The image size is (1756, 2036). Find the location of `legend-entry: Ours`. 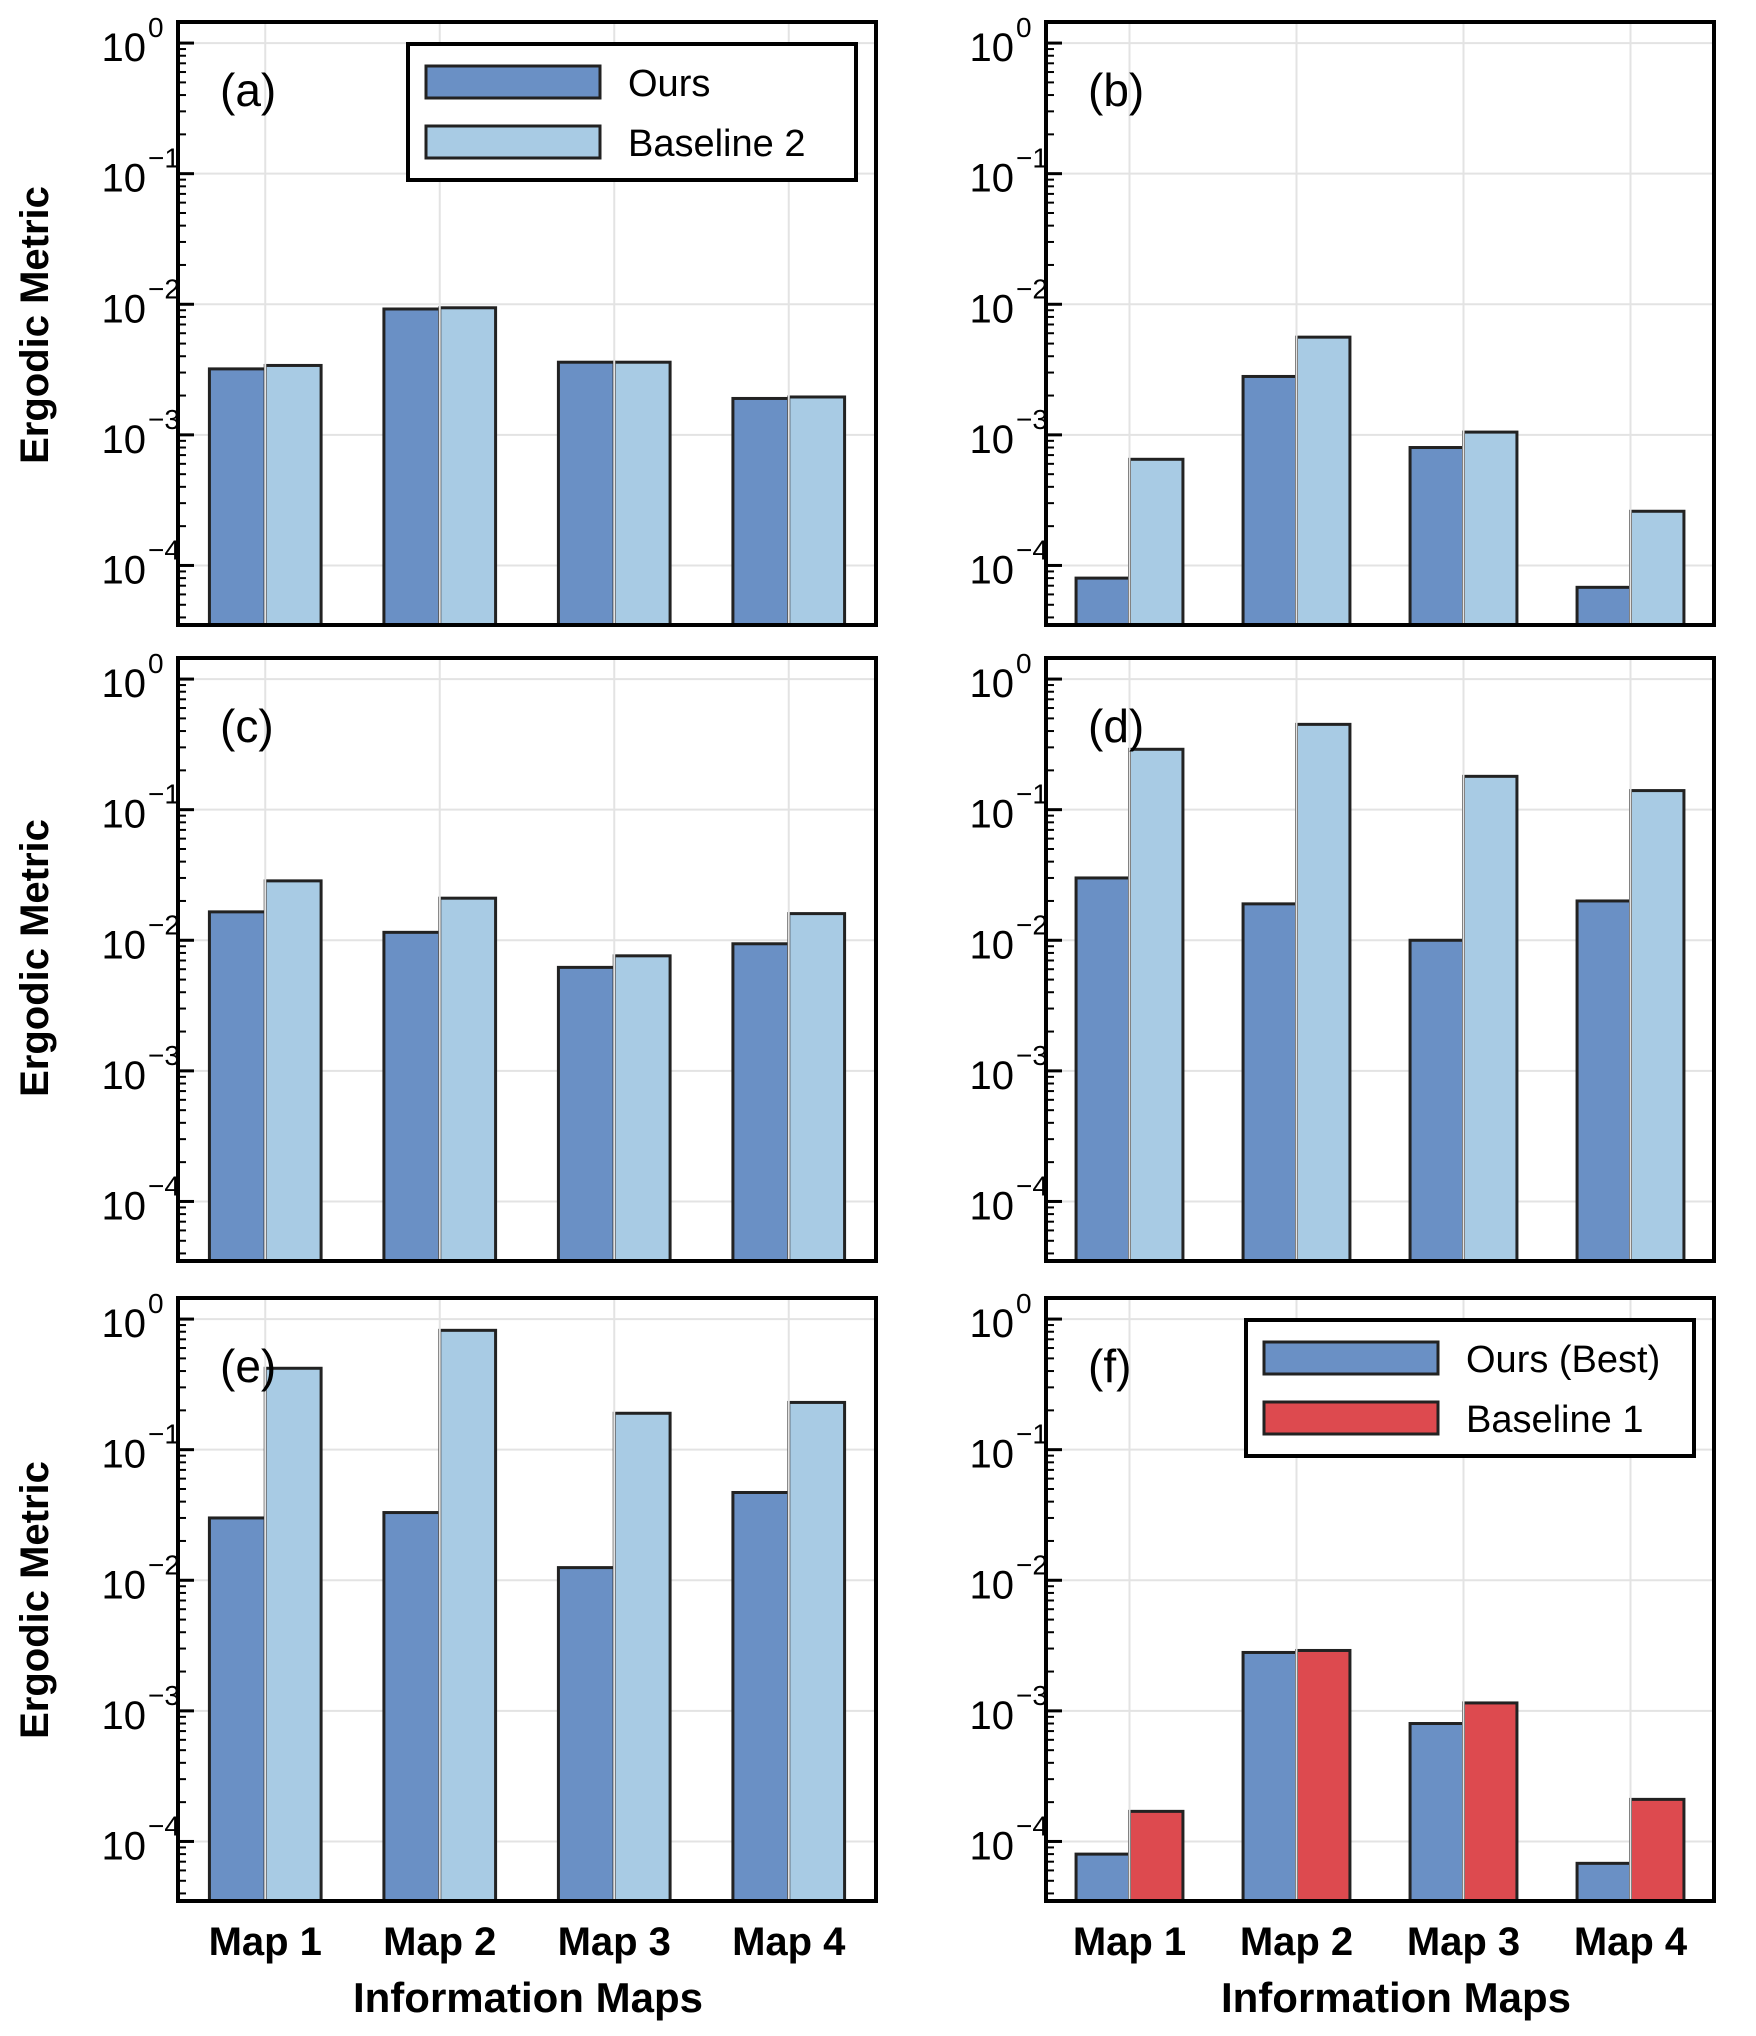

legend-entry: Ours is located at coordinates (669, 84).